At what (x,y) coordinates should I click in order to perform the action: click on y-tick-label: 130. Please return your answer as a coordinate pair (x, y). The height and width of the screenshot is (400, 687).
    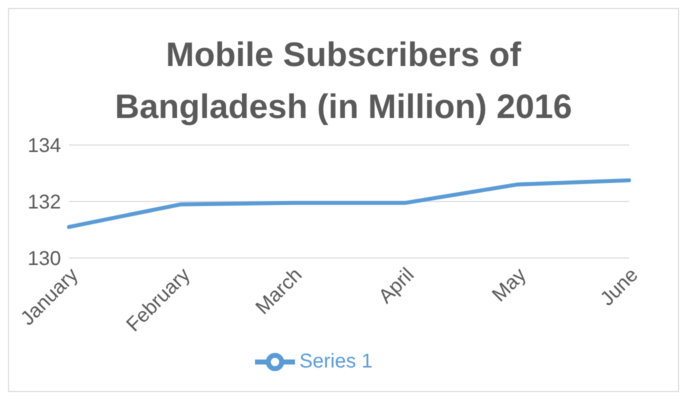
    Looking at the image, I should click on (44, 259).